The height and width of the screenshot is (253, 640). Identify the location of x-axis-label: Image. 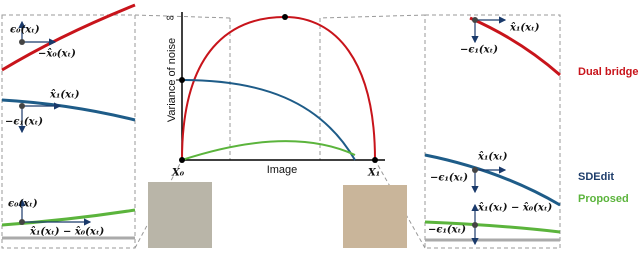
(282, 170).